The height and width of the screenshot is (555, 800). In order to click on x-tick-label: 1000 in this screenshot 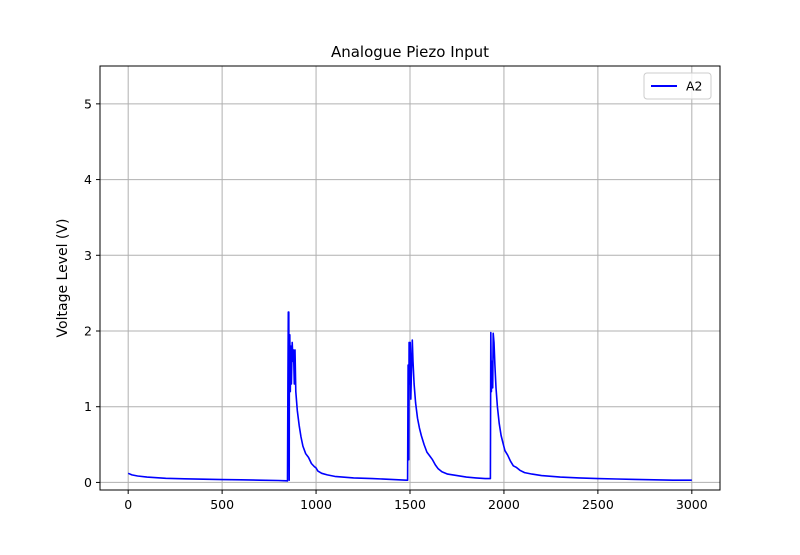, I will do `click(316, 504)`.